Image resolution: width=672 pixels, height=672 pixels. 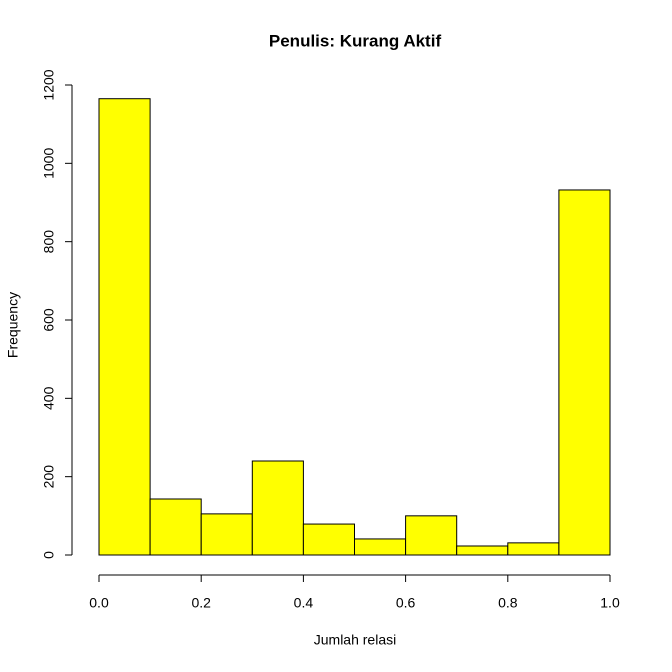 I want to click on x-tick-label: 1.0, so click(x=610, y=603).